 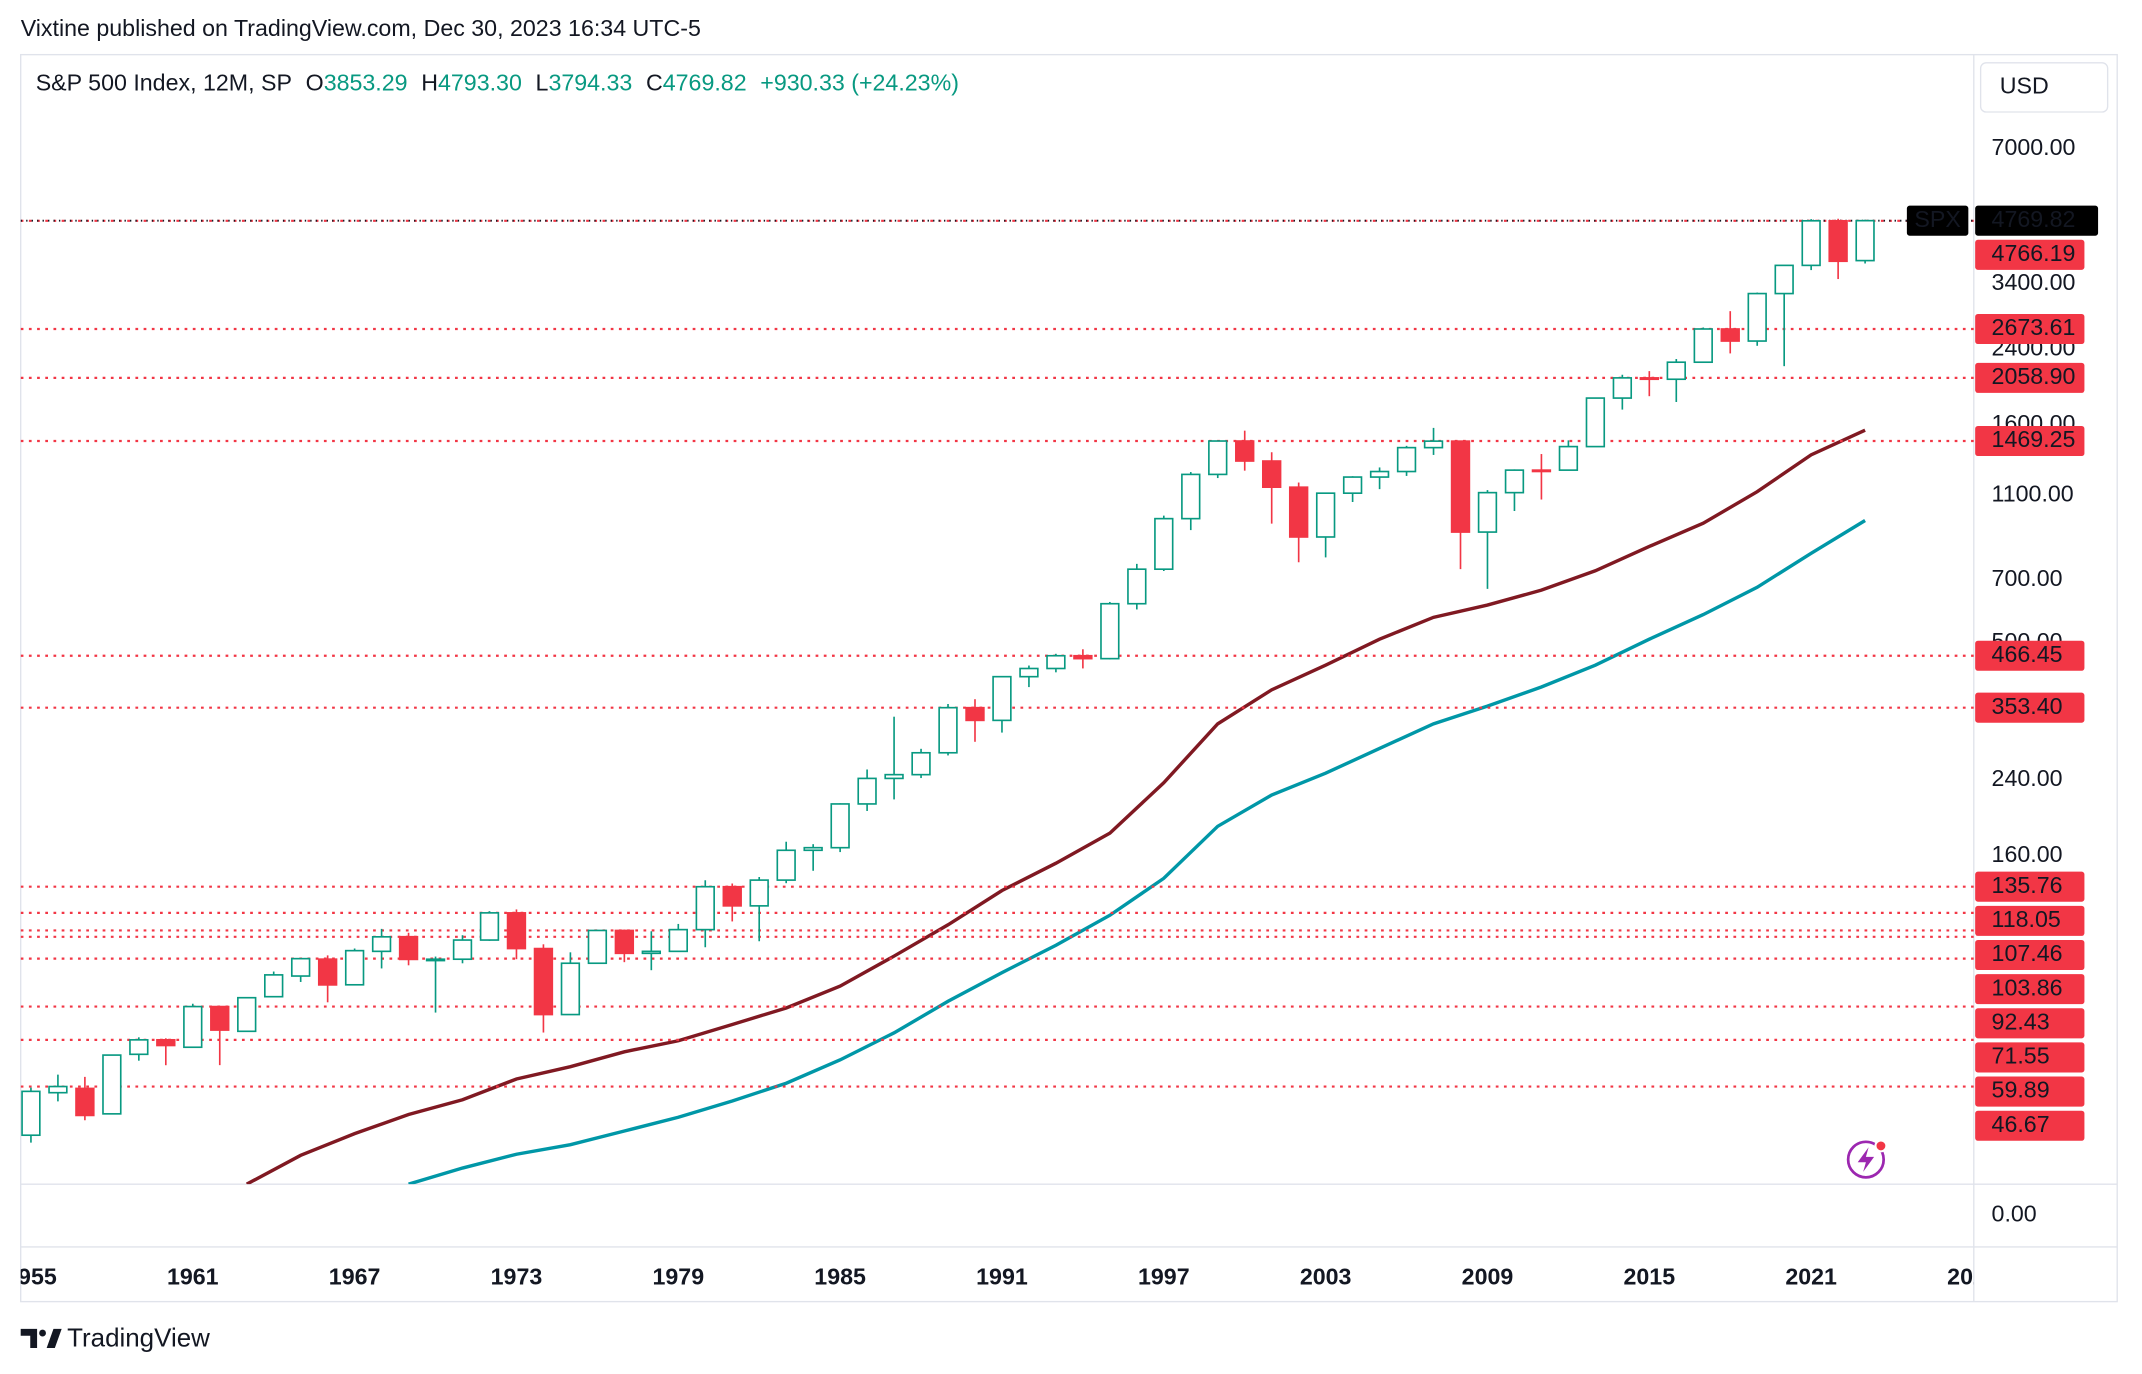 What do you see at coordinates (2027, 987) in the screenshot?
I see `level-label: 103.86` at bounding box center [2027, 987].